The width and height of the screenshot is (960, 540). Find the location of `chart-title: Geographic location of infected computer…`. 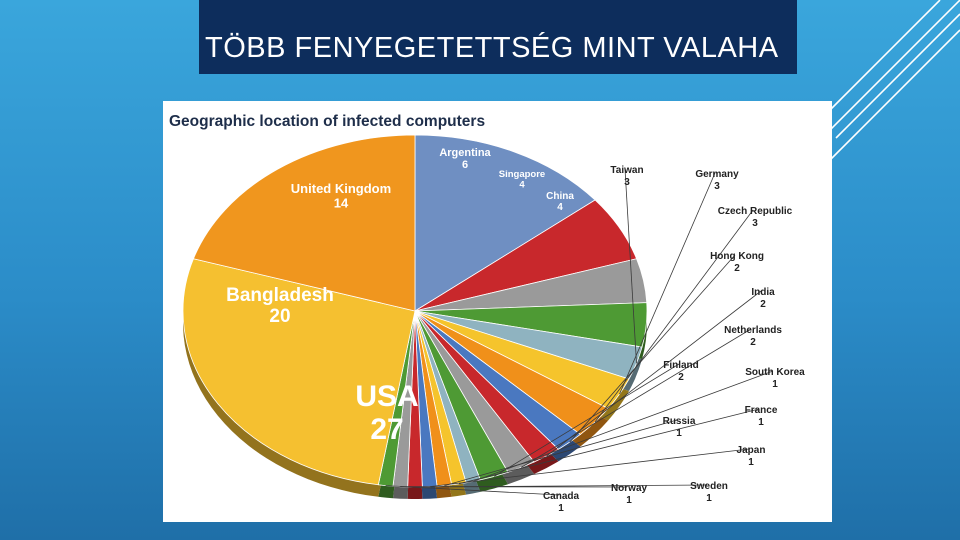

chart-title: Geographic location of infected computer… is located at coordinates (327, 121).